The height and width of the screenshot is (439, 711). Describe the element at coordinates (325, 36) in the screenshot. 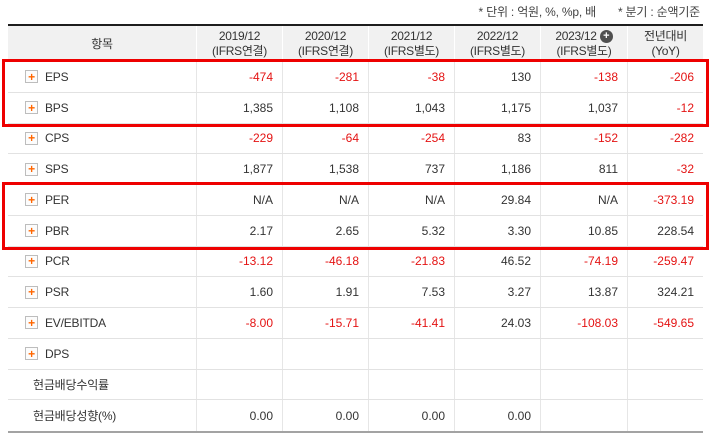

I see `column-period-label: 2020/12` at that location.